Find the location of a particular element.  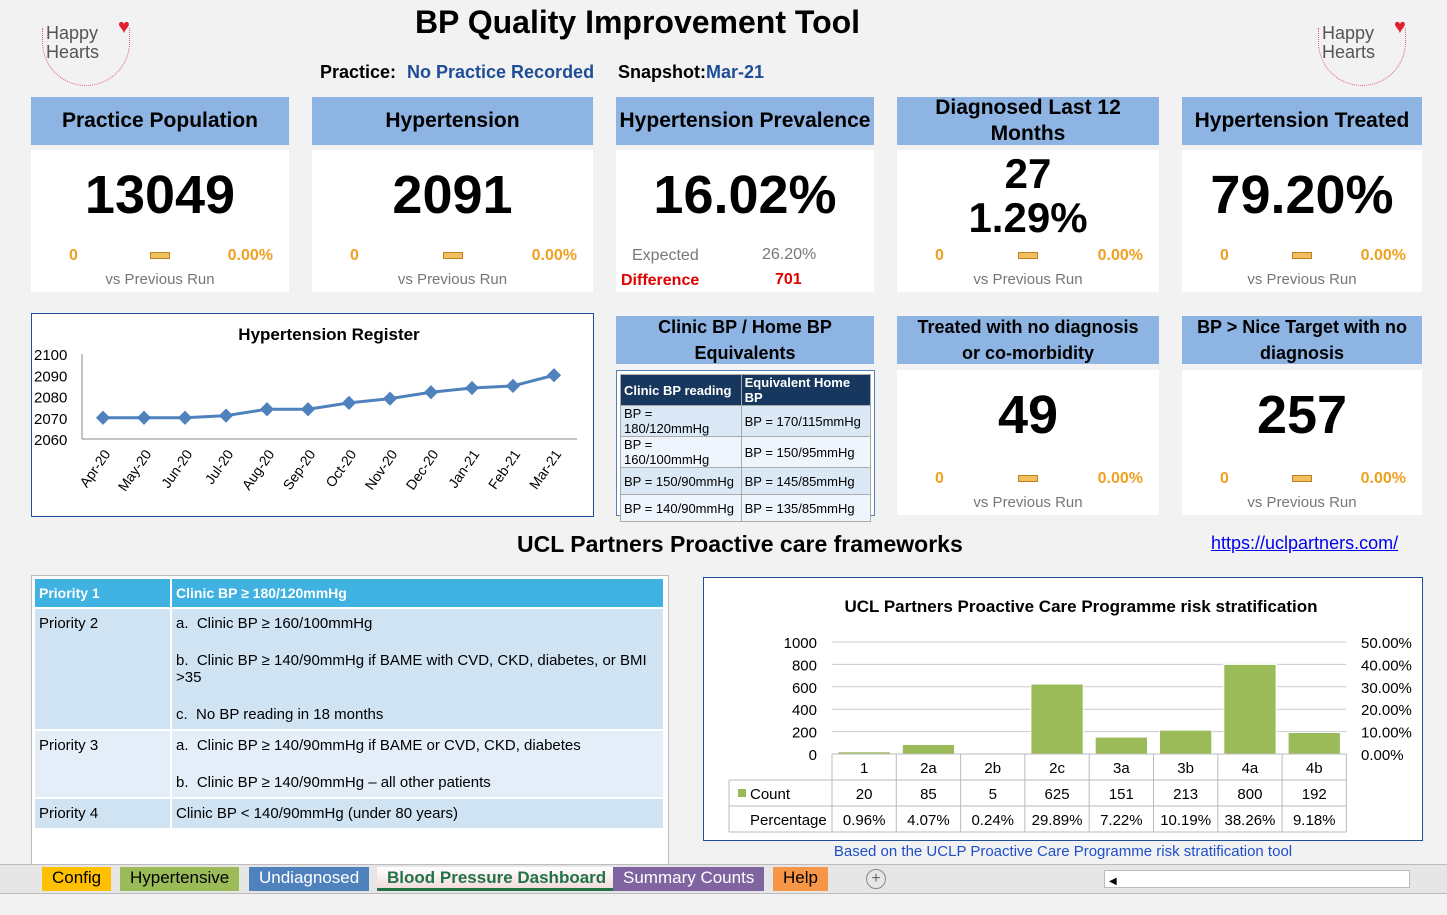

table-cell: 4a is located at coordinates (1250, 768).